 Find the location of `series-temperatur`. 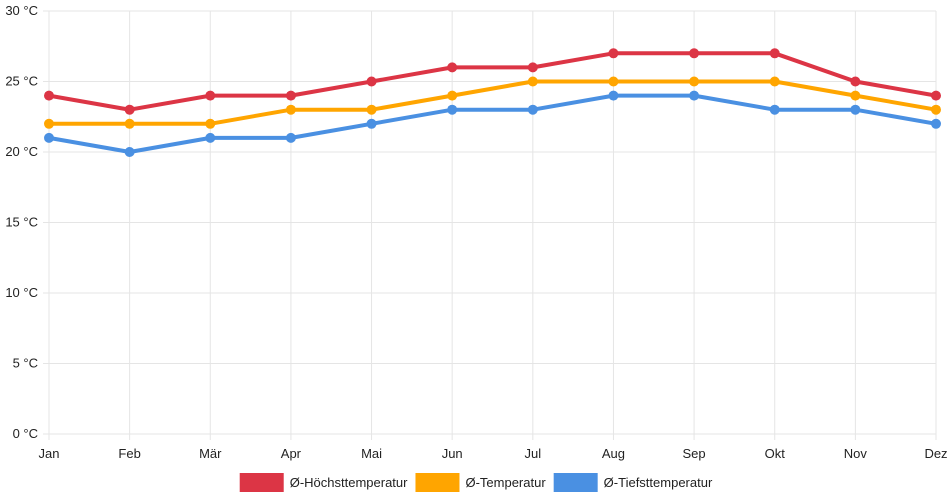

series-temperatur is located at coordinates (492, 102).